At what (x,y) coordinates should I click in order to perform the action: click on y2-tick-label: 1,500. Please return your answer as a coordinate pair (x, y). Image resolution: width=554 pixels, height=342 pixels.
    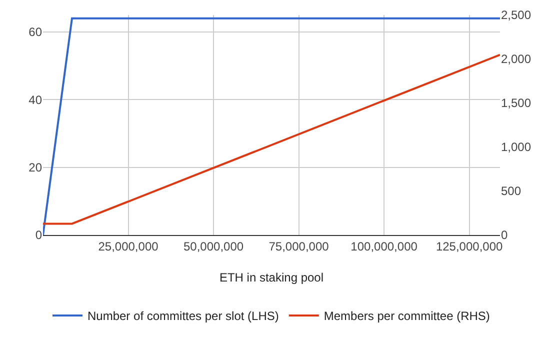
    Looking at the image, I should click on (516, 103).